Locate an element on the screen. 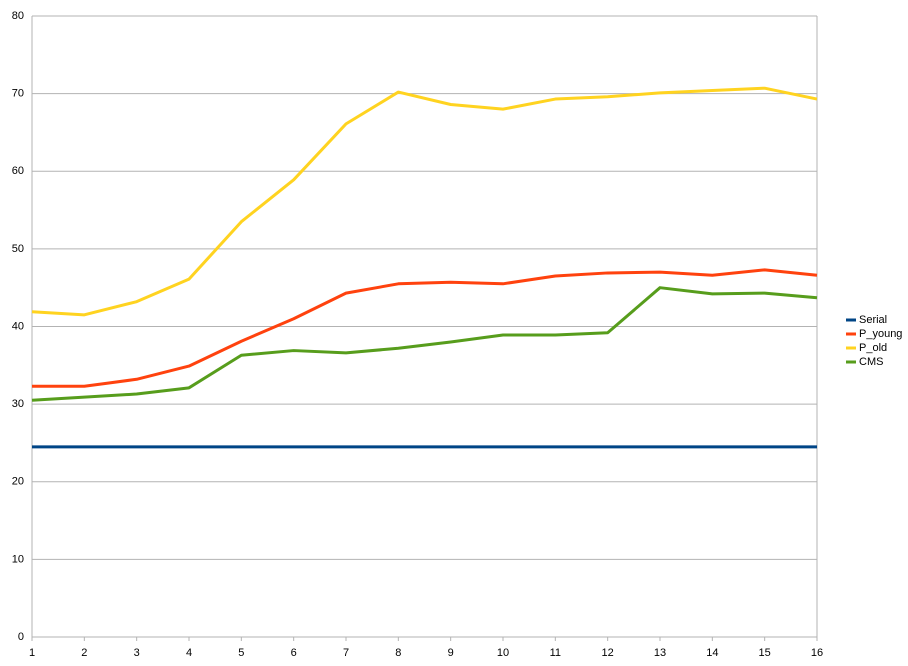 This screenshot has width=908, height=666. legend-label: Serial is located at coordinates (873, 320).